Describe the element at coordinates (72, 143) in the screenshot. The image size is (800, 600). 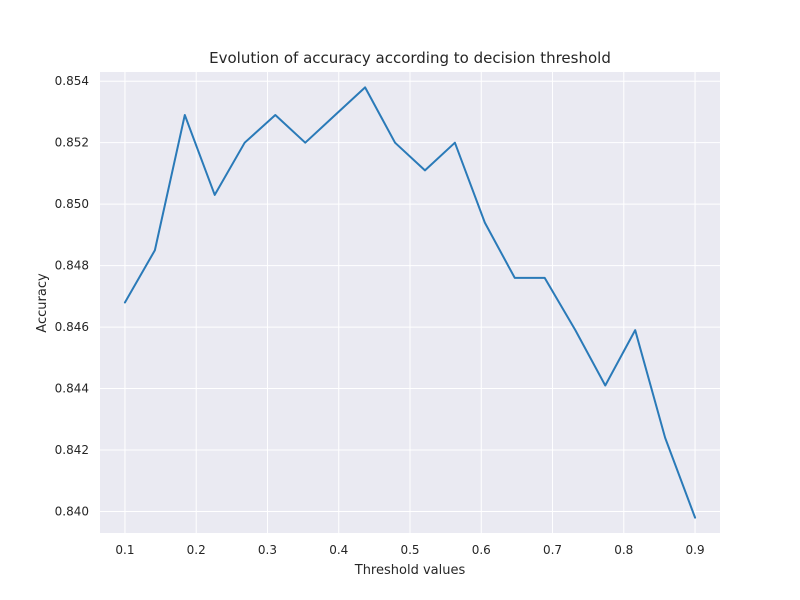
I see `y-tick-label: 0.852` at that location.